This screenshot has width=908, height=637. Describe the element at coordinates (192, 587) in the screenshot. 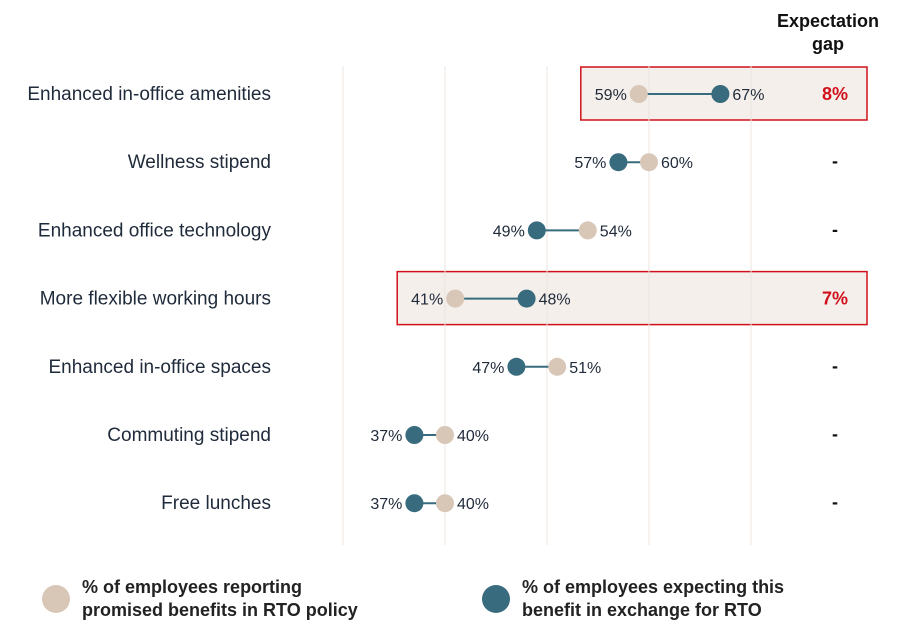

I see `legend-label: % of employees reporting` at that location.